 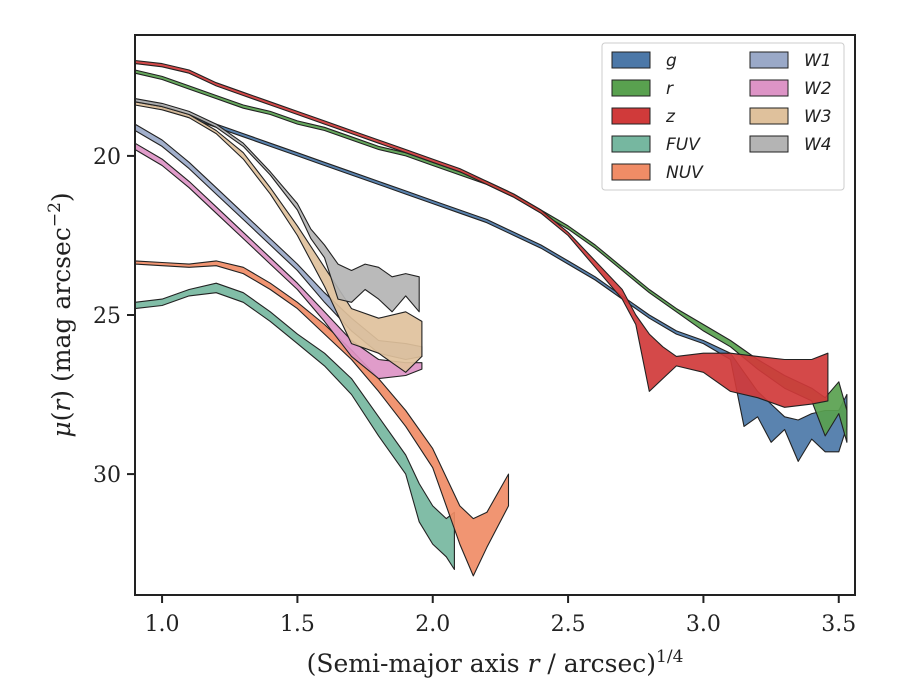 I want to click on band-fuv, so click(x=294, y=426).